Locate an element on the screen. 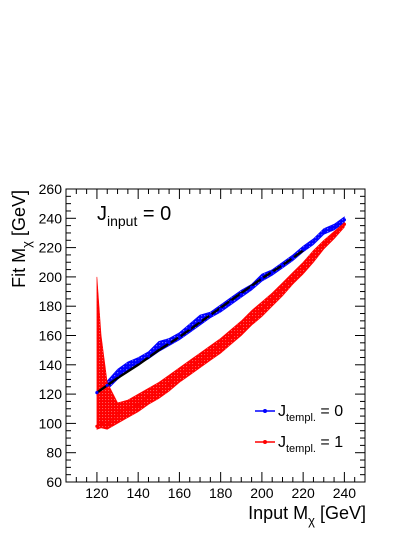 The image size is (415, 537). y-tick-label: 220 is located at coordinates (51, 248).